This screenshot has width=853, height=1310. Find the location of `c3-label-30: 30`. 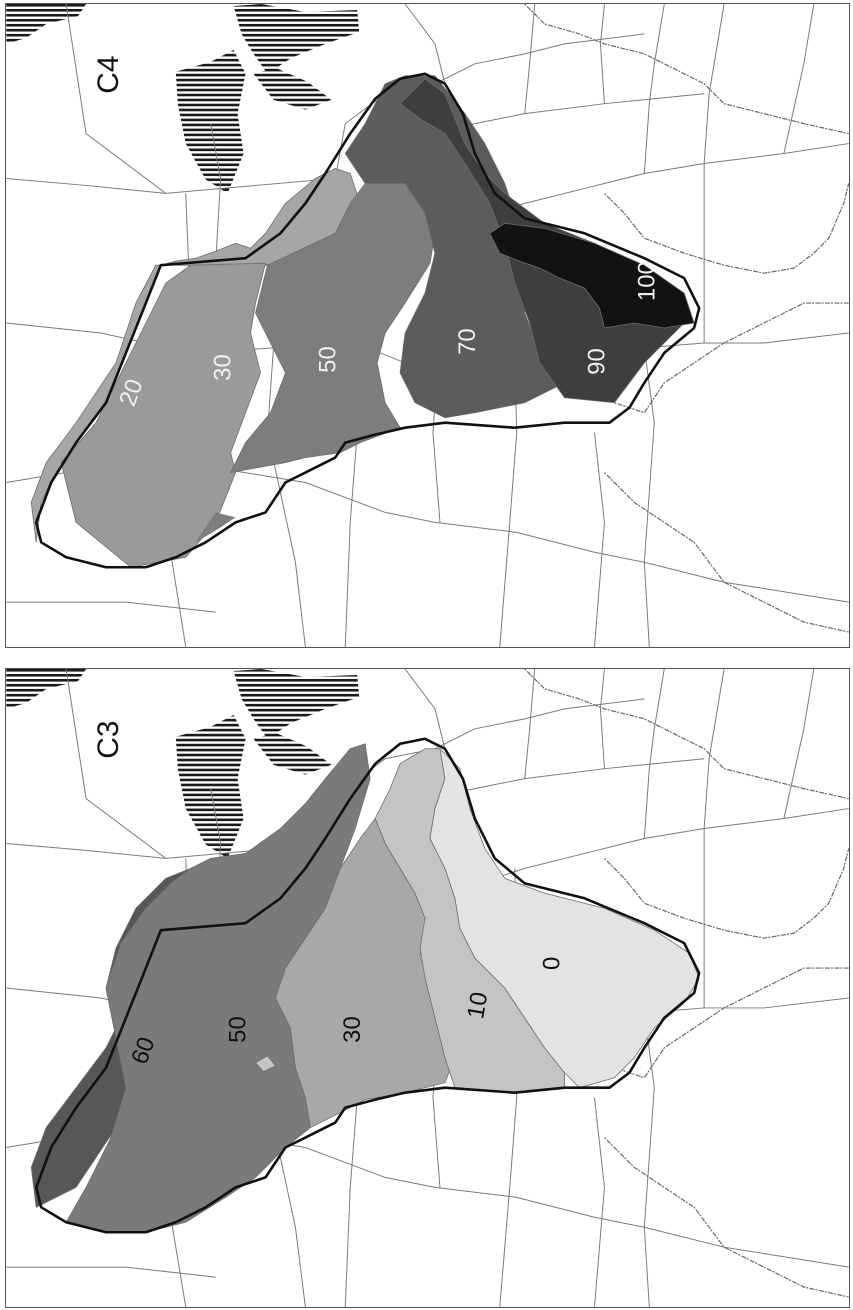

c3-label-30: 30 is located at coordinates (352, 1029).